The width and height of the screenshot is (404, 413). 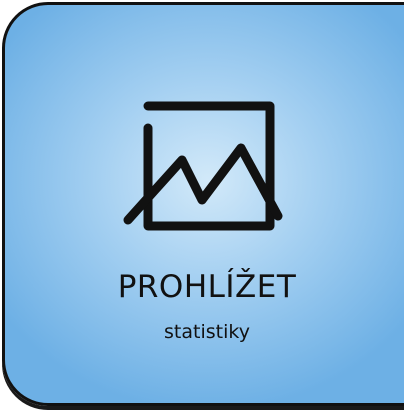 I want to click on tile-title: PROHLÍŽET, so click(x=207, y=287).